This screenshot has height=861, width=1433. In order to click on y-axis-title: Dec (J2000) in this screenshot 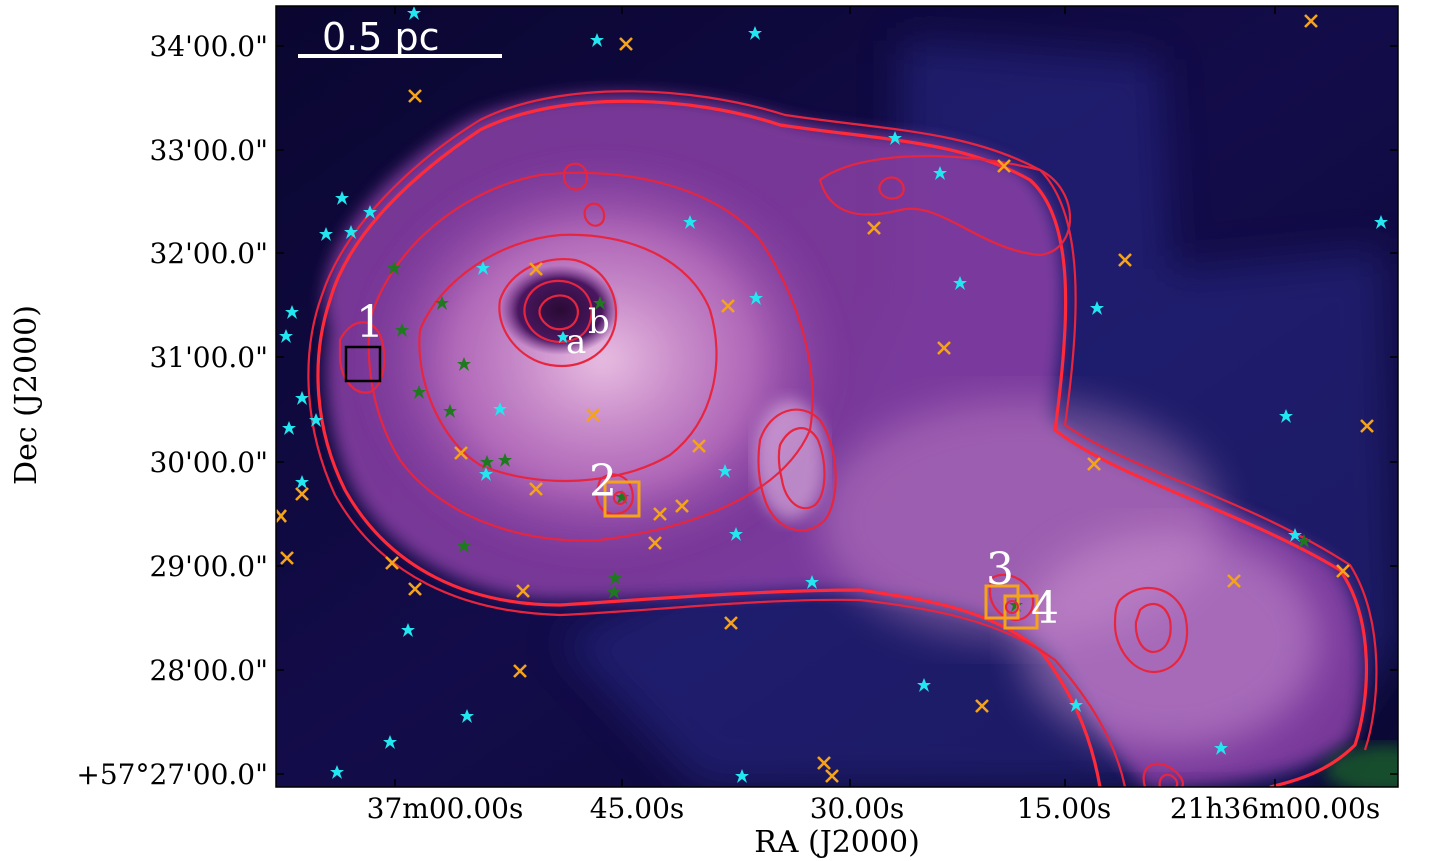, I will do `click(26, 395)`.